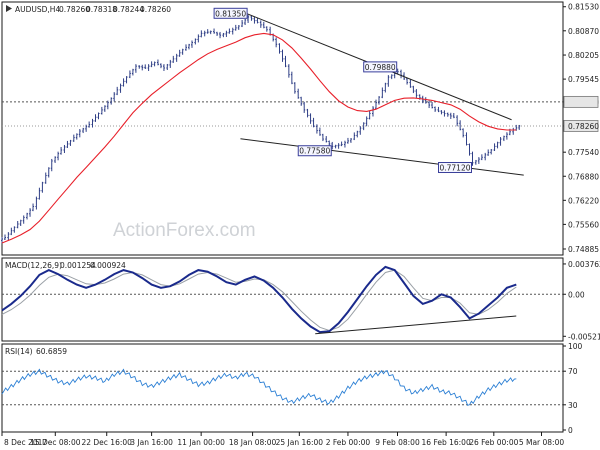 The width and height of the screenshot is (600, 450). Describe the element at coordinates (583, 200) in the screenshot. I see `main-y-tick-label: 0.76220` at that location.